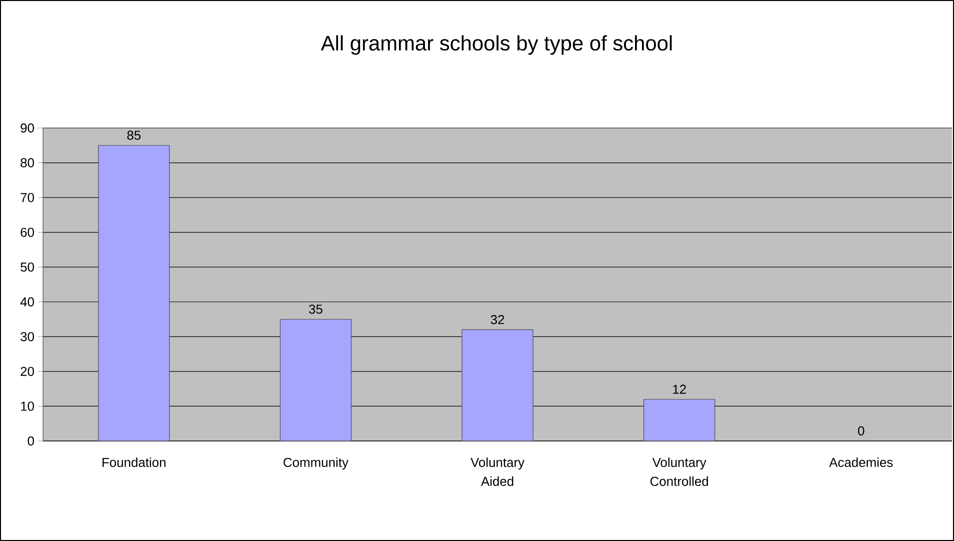 The height and width of the screenshot is (541, 954). Describe the element at coordinates (27, 267) in the screenshot. I see `y-tick-label: 50` at that location.